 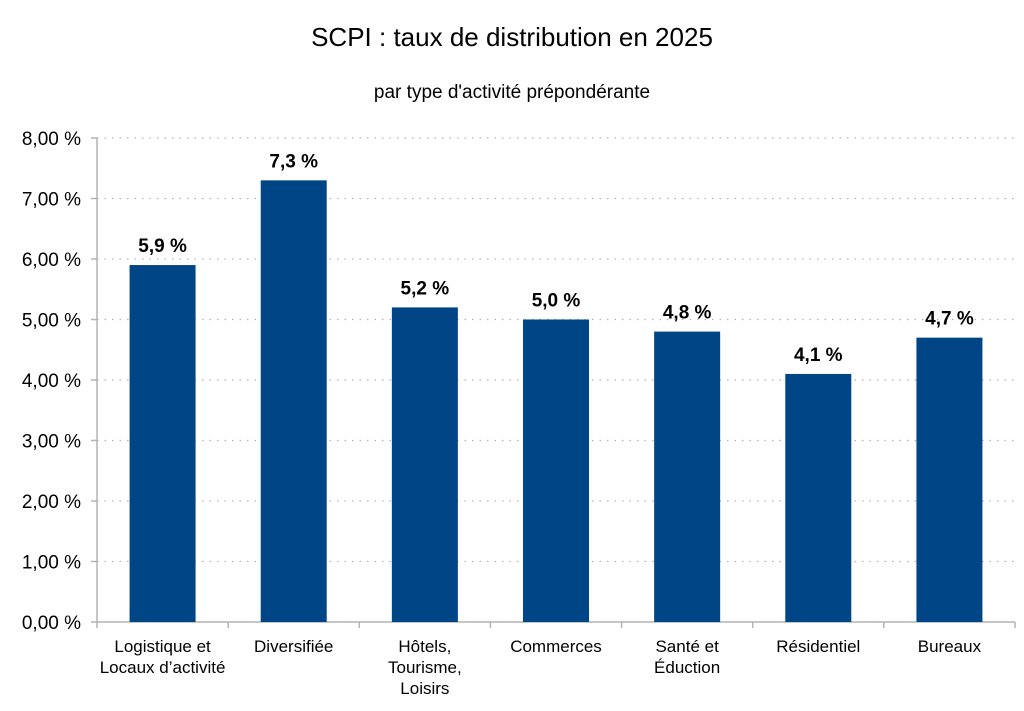 What do you see at coordinates (51, 563) in the screenshot?
I see `y-tick-label: 1,00 %` at bounding box center [51, 563].